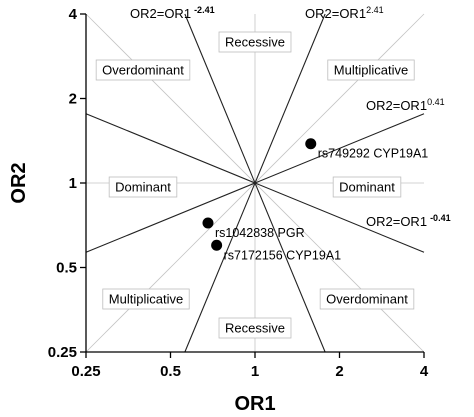  What do you see at coordinates (405, 105) in the screenshot?
I see `reference-line-label: OR2=OR10.41` at bounding box center [405, 105].